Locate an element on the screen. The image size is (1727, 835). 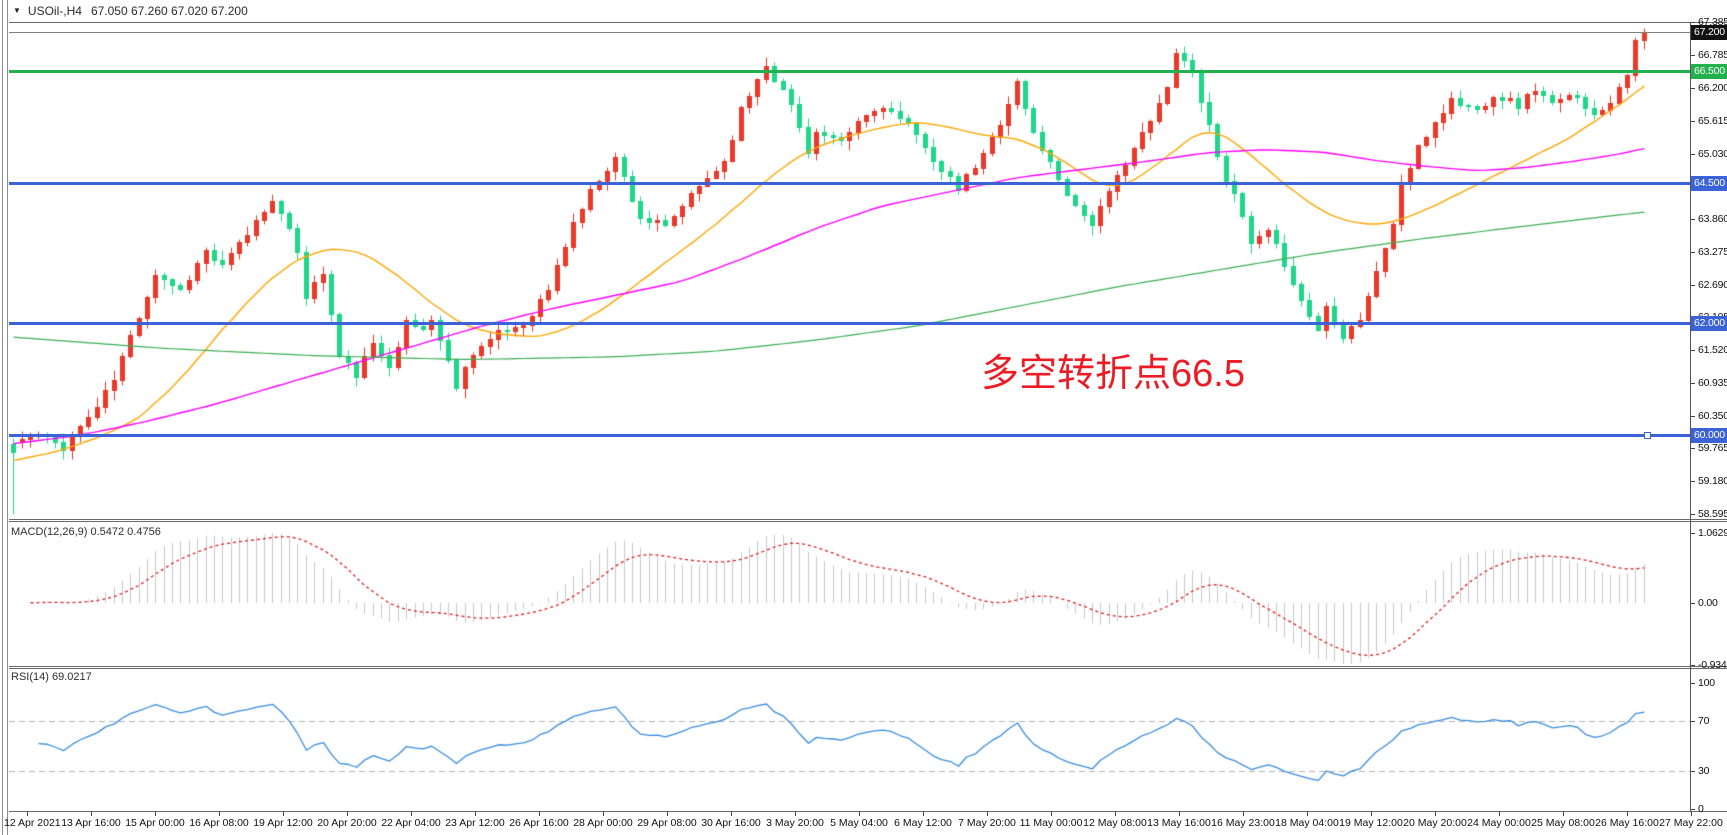
price-61.520-label: 61.520 is located at coordinates (1712, 350).